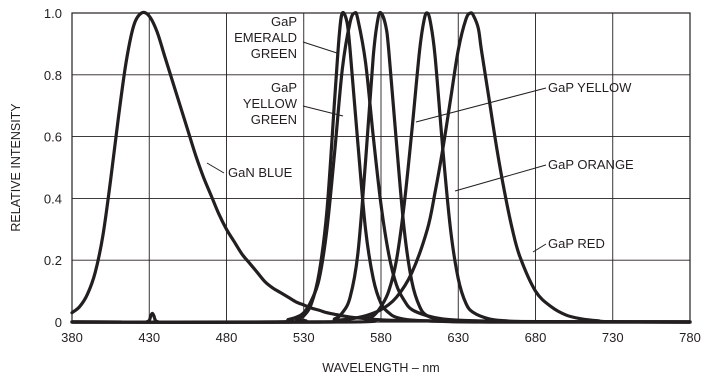 This screenshot has height=381, width=709. I want to click on annotation-line: GaP RED, so click(576, 243).